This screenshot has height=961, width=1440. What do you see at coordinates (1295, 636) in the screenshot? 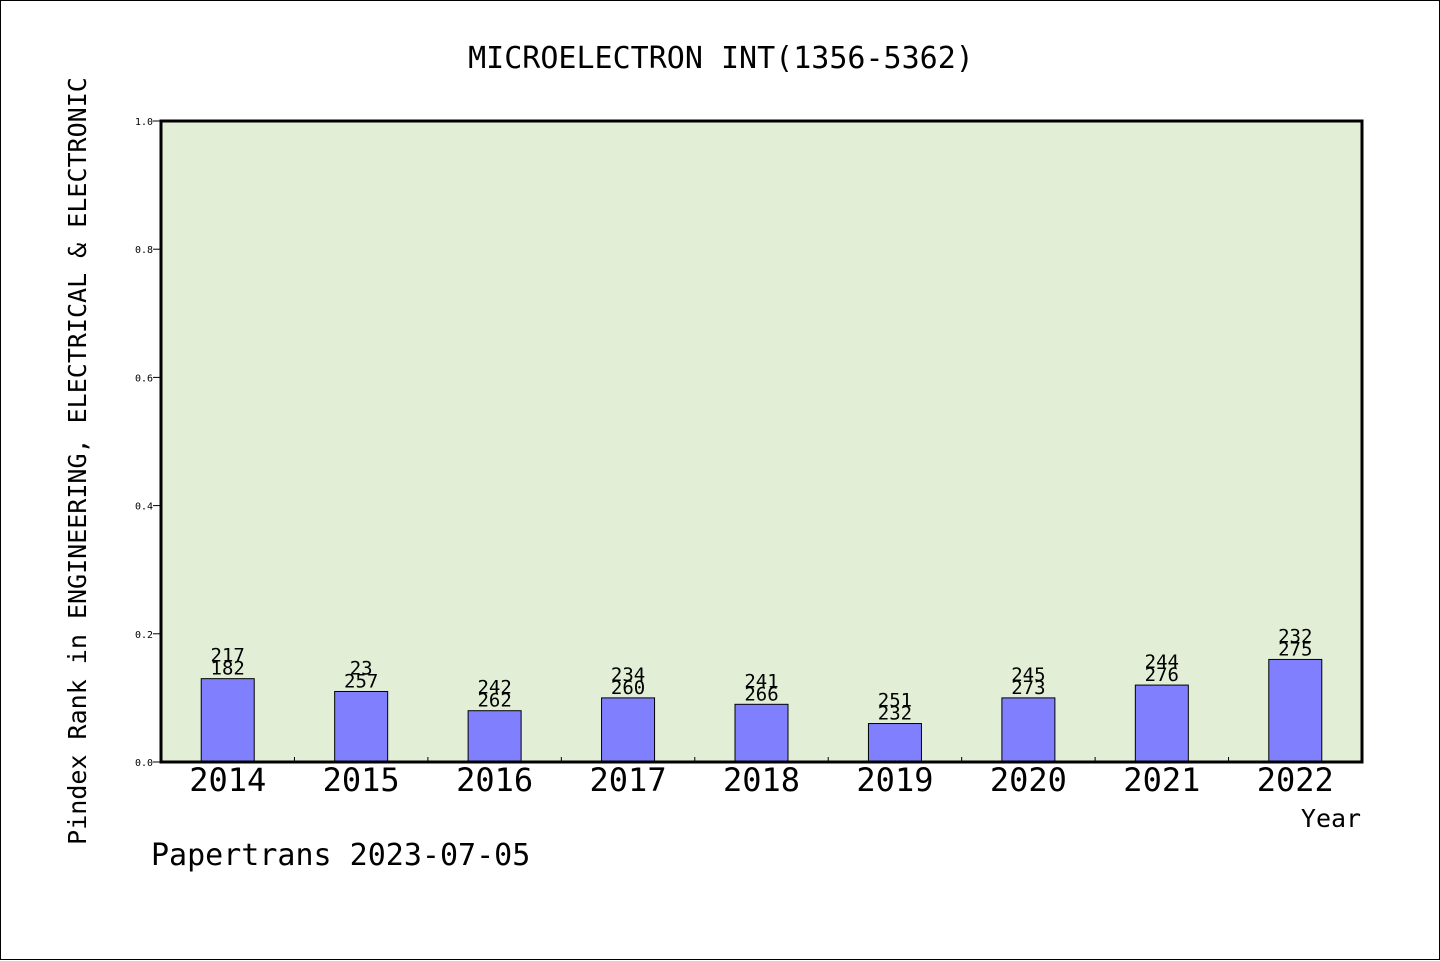
I see `bar-label-top: 232` at bounding box center [1295, 636].